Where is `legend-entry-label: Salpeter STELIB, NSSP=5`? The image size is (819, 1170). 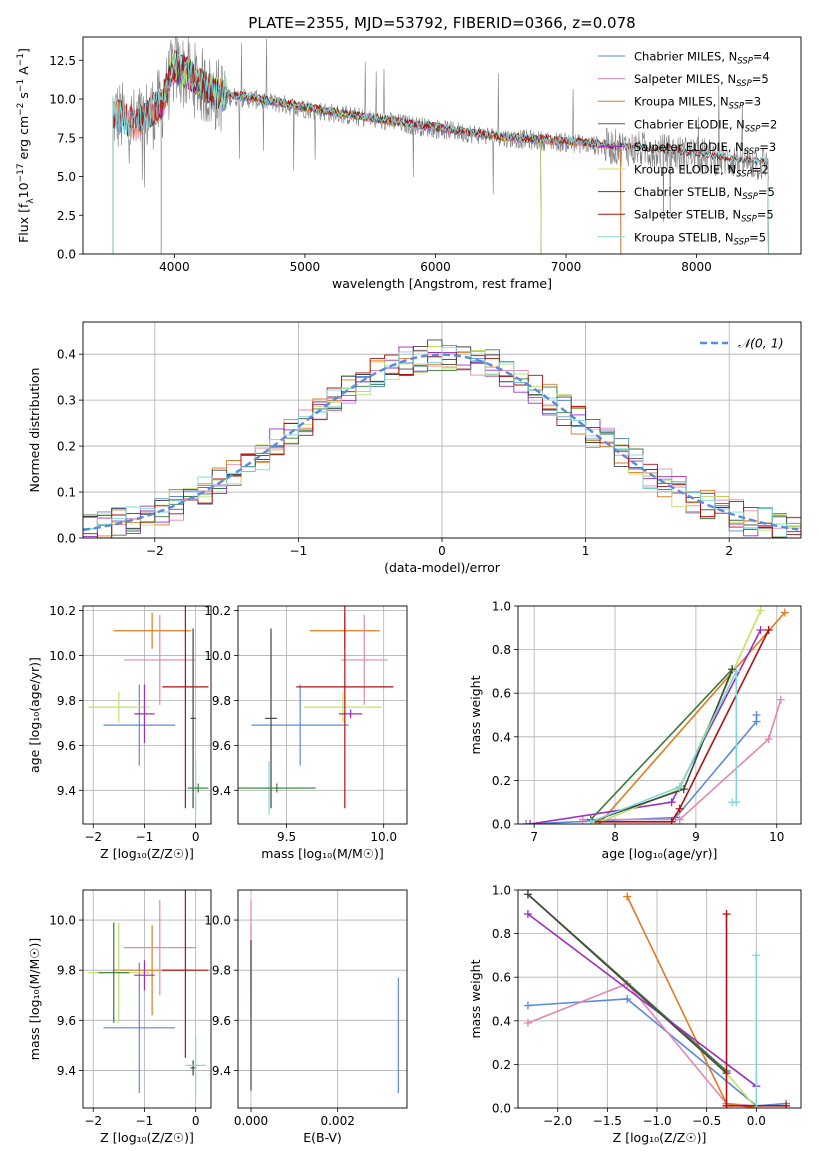
legend-entry-label: Salpeter STELIB, NSSP=5 is located at coordinates (704, 216).